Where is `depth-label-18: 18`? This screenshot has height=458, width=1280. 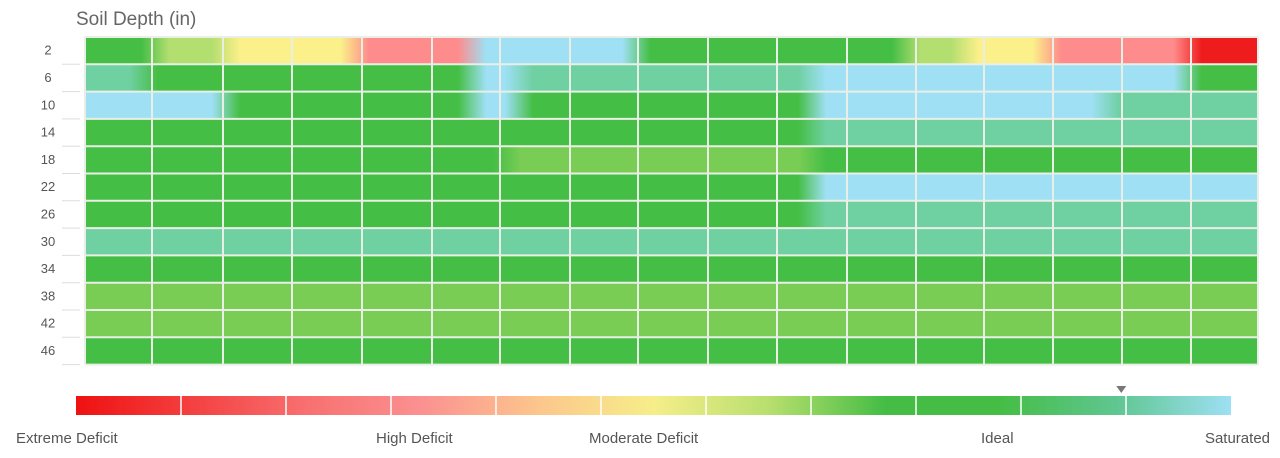
depth-label-18: 18 is located at coordinates (48, 159).